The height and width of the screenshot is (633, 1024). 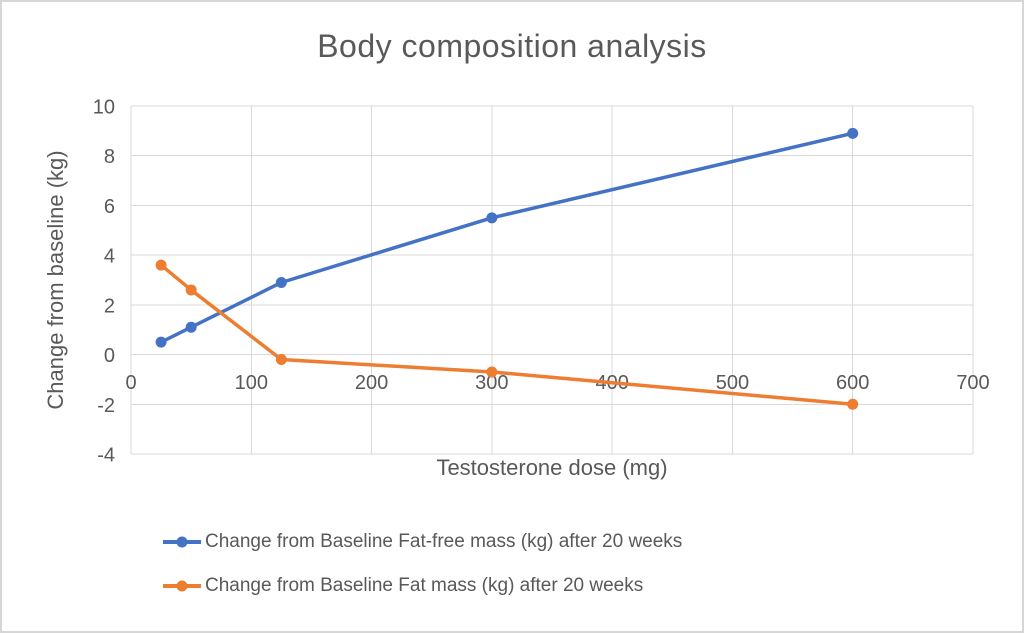 I want to click on y-tick-label: 6, so click(x=109, y=207).